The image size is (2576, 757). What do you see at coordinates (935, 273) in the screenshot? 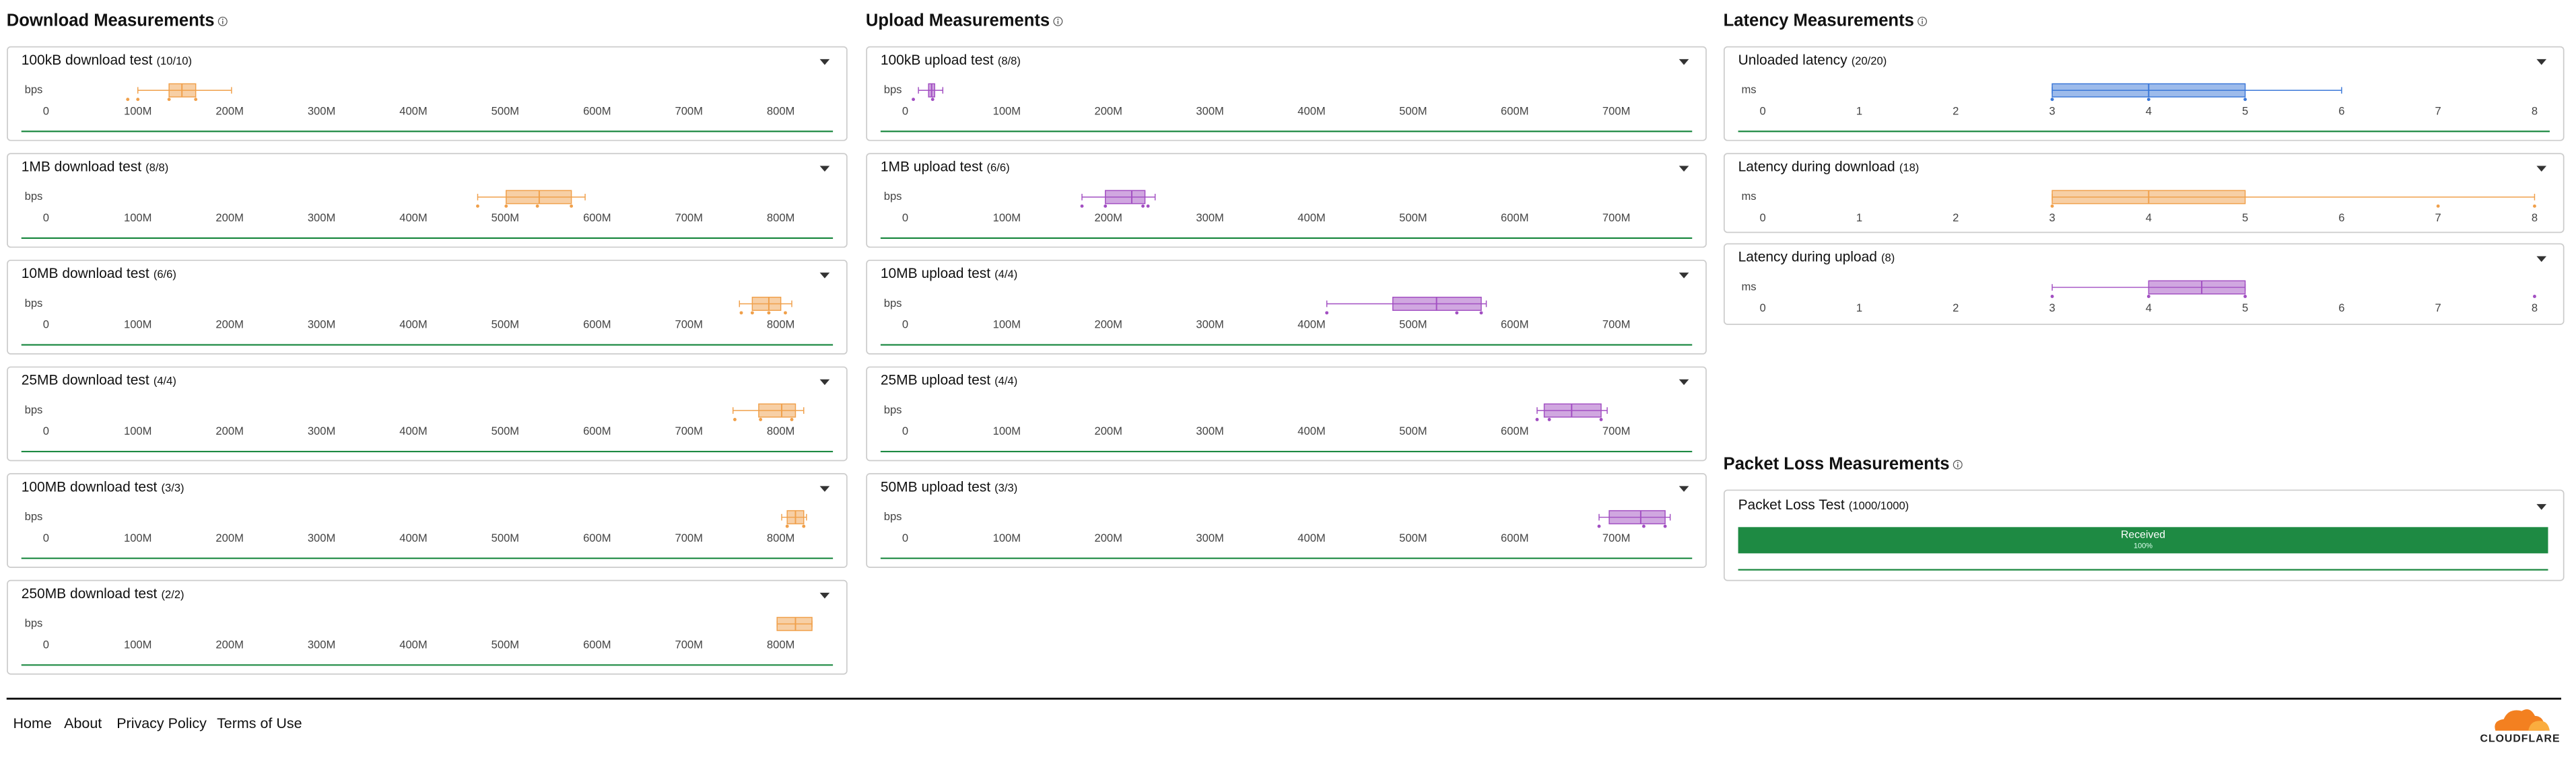
I see `panel-title: 10MB upload test` at bounding box center [935, 273].